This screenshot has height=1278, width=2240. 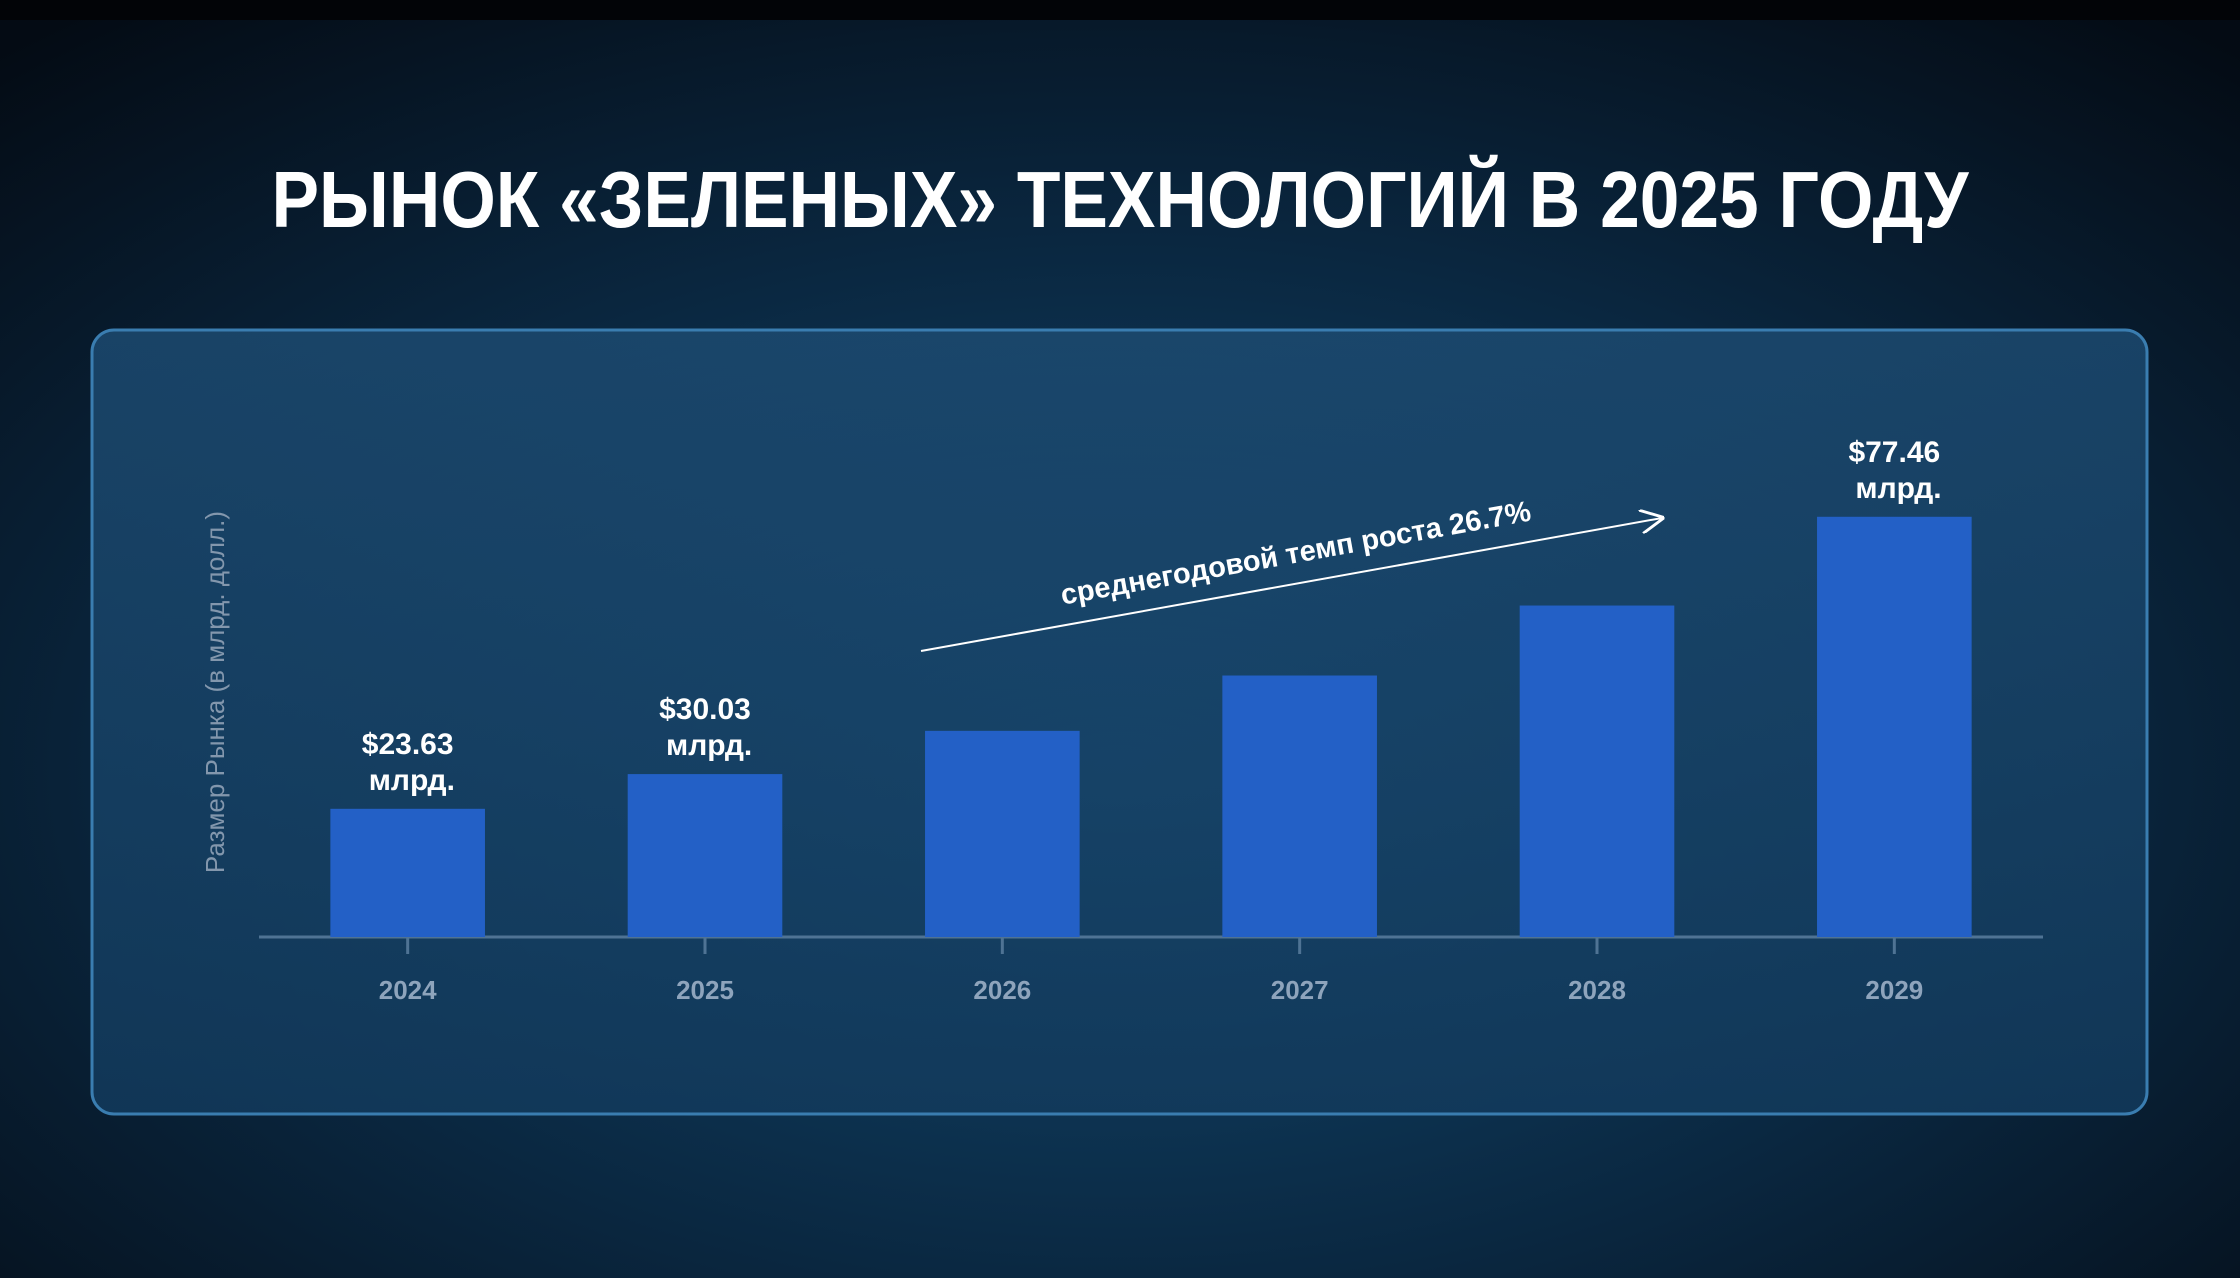 What do you see at coordinates (408, 744) in the screenshot?
I see `value-label-line: $23.63` at bounding box center [408, 744].